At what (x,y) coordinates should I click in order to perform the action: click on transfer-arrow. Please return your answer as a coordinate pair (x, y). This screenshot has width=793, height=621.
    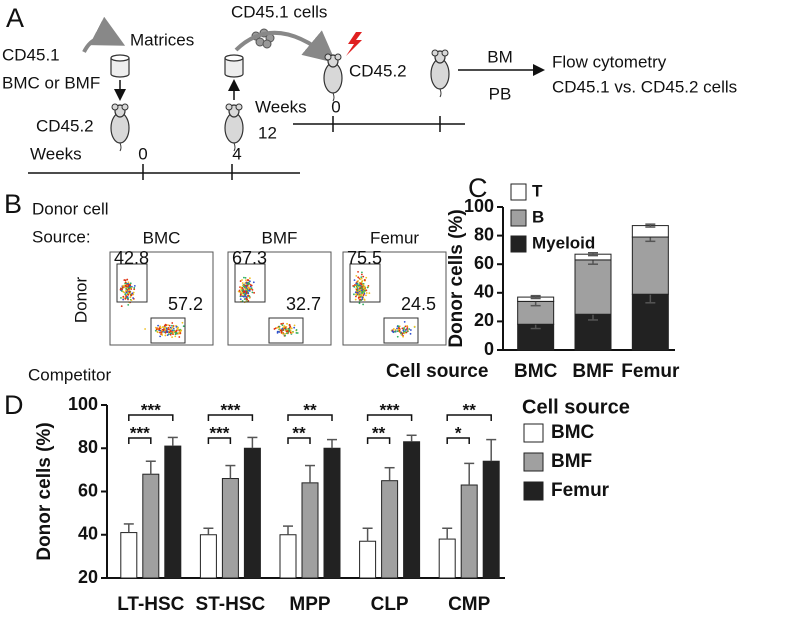
    Looking at the image, I should click on (285, 47).